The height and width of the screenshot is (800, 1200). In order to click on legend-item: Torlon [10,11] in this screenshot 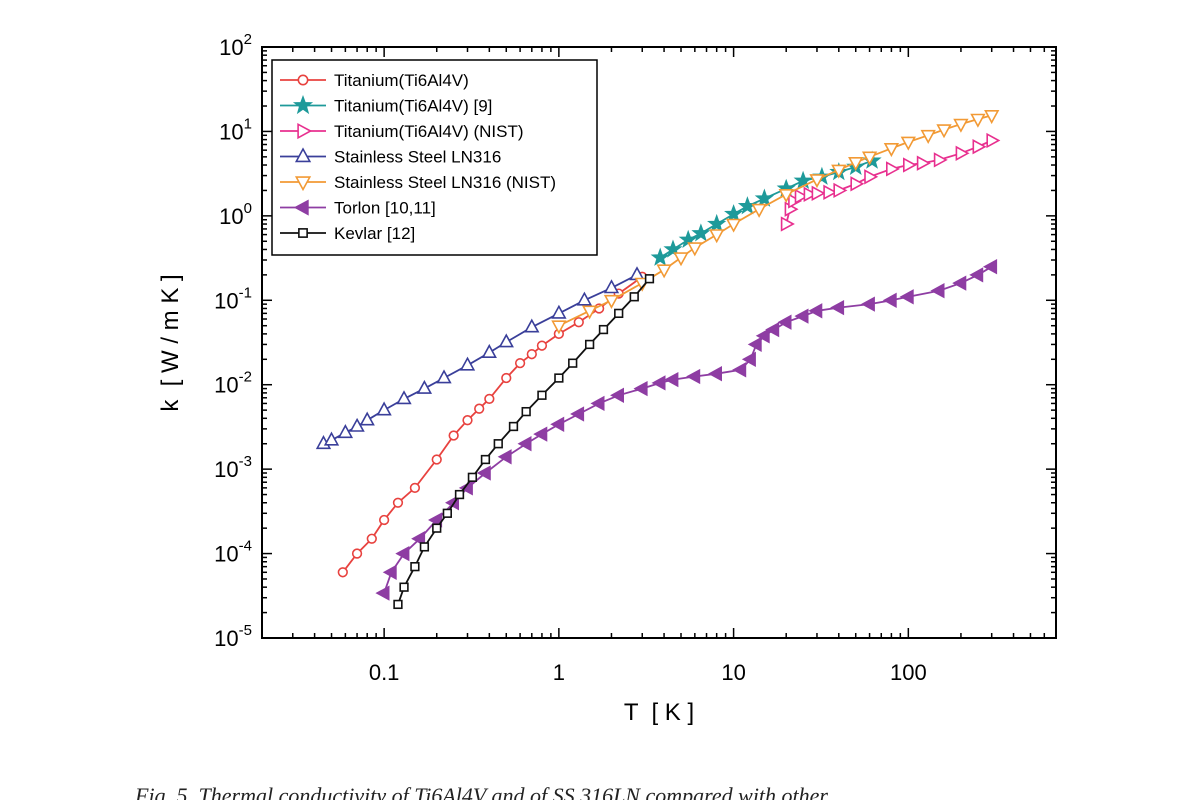, I will do `click(358, 208)`.